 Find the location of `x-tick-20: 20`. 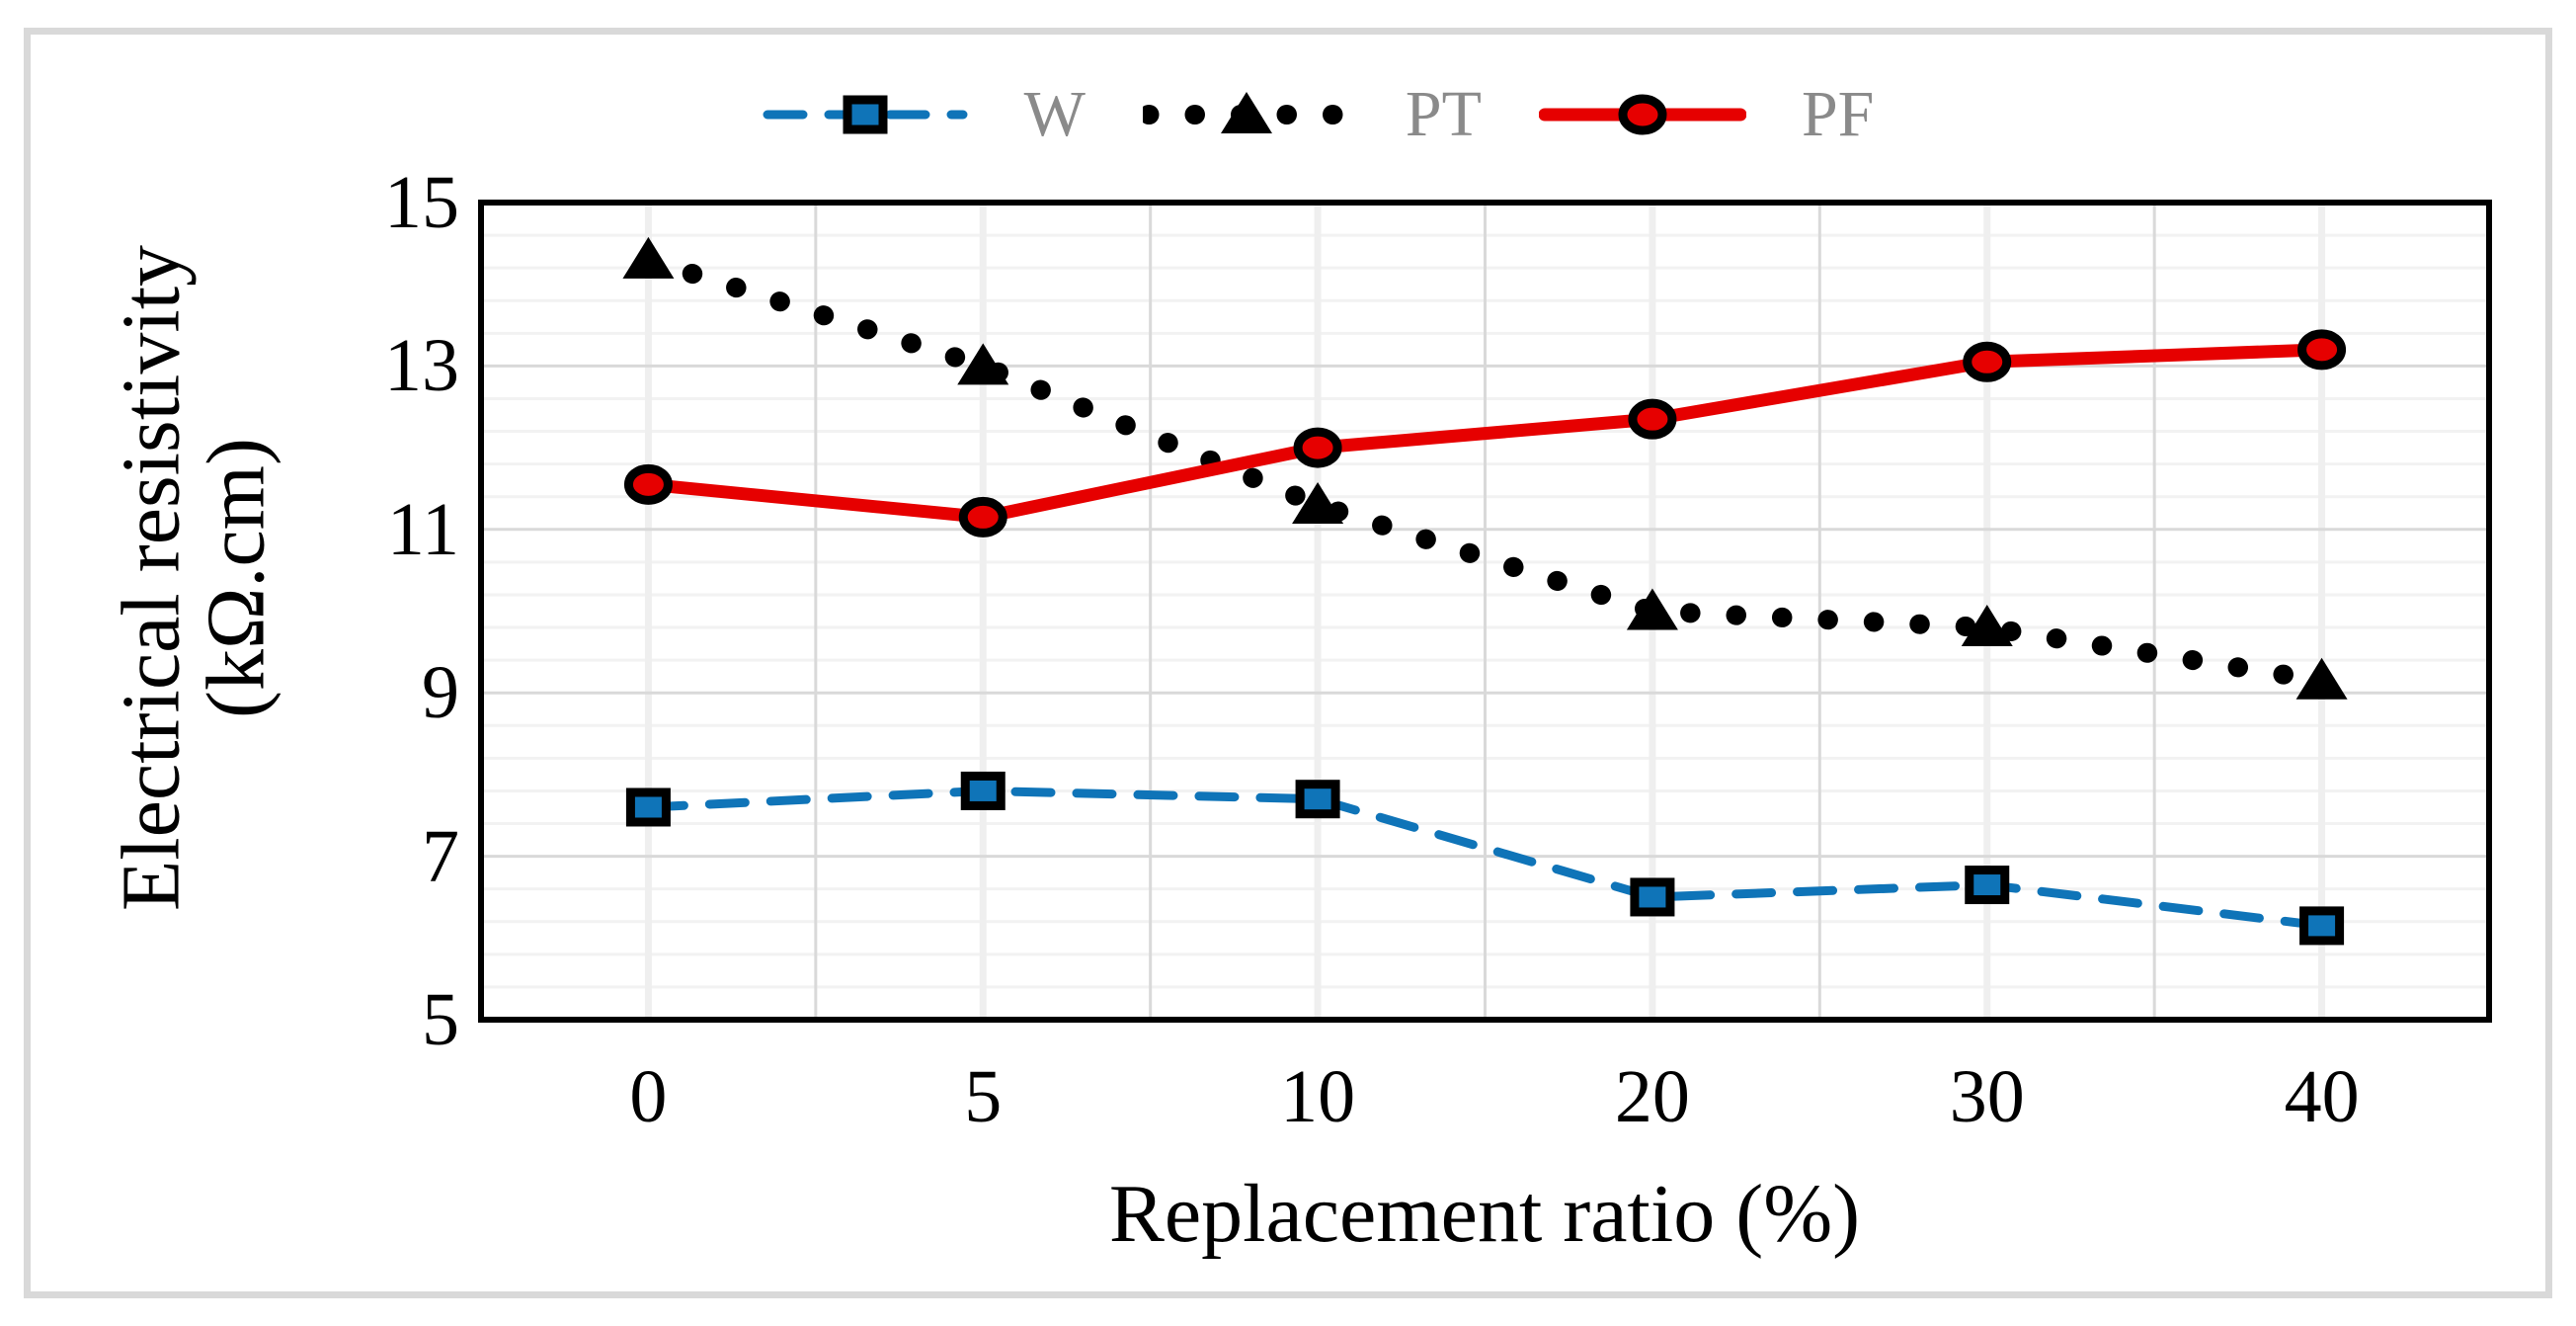

x-tick-20: 20 is located at coordinates (1652, 1096).